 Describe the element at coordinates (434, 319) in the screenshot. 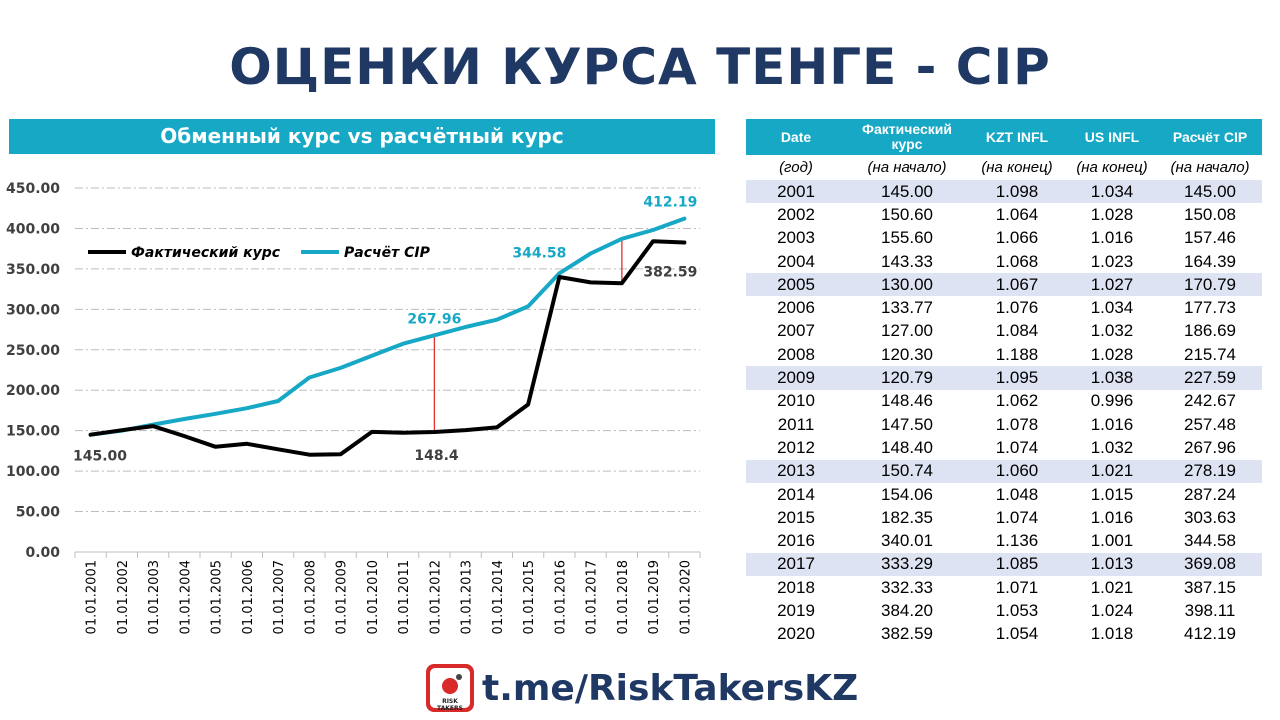

I see `data-label: 267.96` at that location.